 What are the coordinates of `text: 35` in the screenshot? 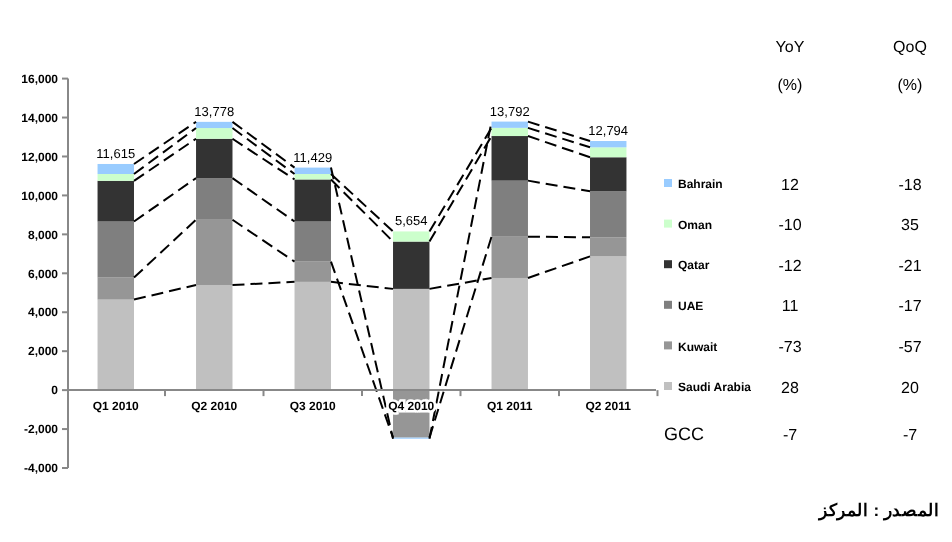 It's located at (910, 225).